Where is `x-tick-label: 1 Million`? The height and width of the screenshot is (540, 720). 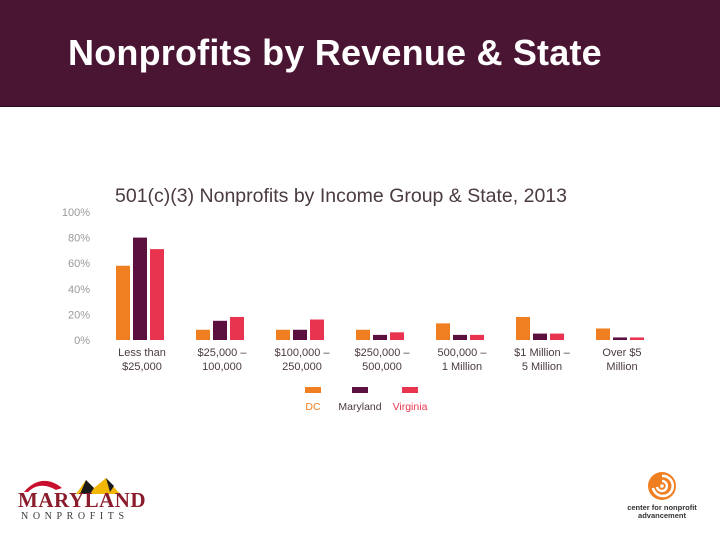 x-tick-label: 1 Million is located at coordinates (462, 367).